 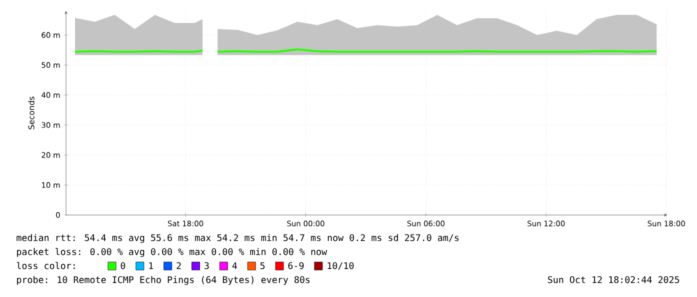 What do you see at coordinates (123, 266) in the screenshot?
I see `legend-label: 0` at bounding box center [123, 266].